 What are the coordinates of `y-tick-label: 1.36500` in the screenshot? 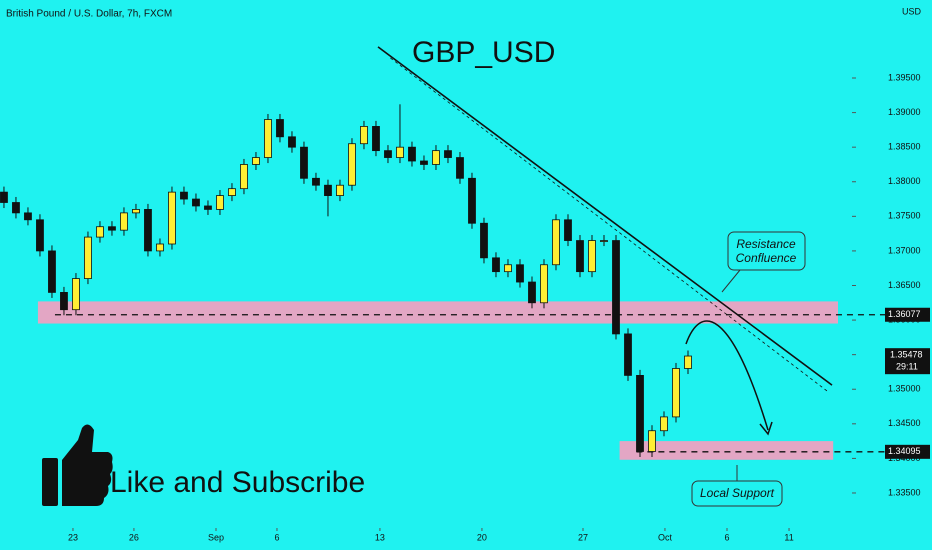 It's located at (904, 285).